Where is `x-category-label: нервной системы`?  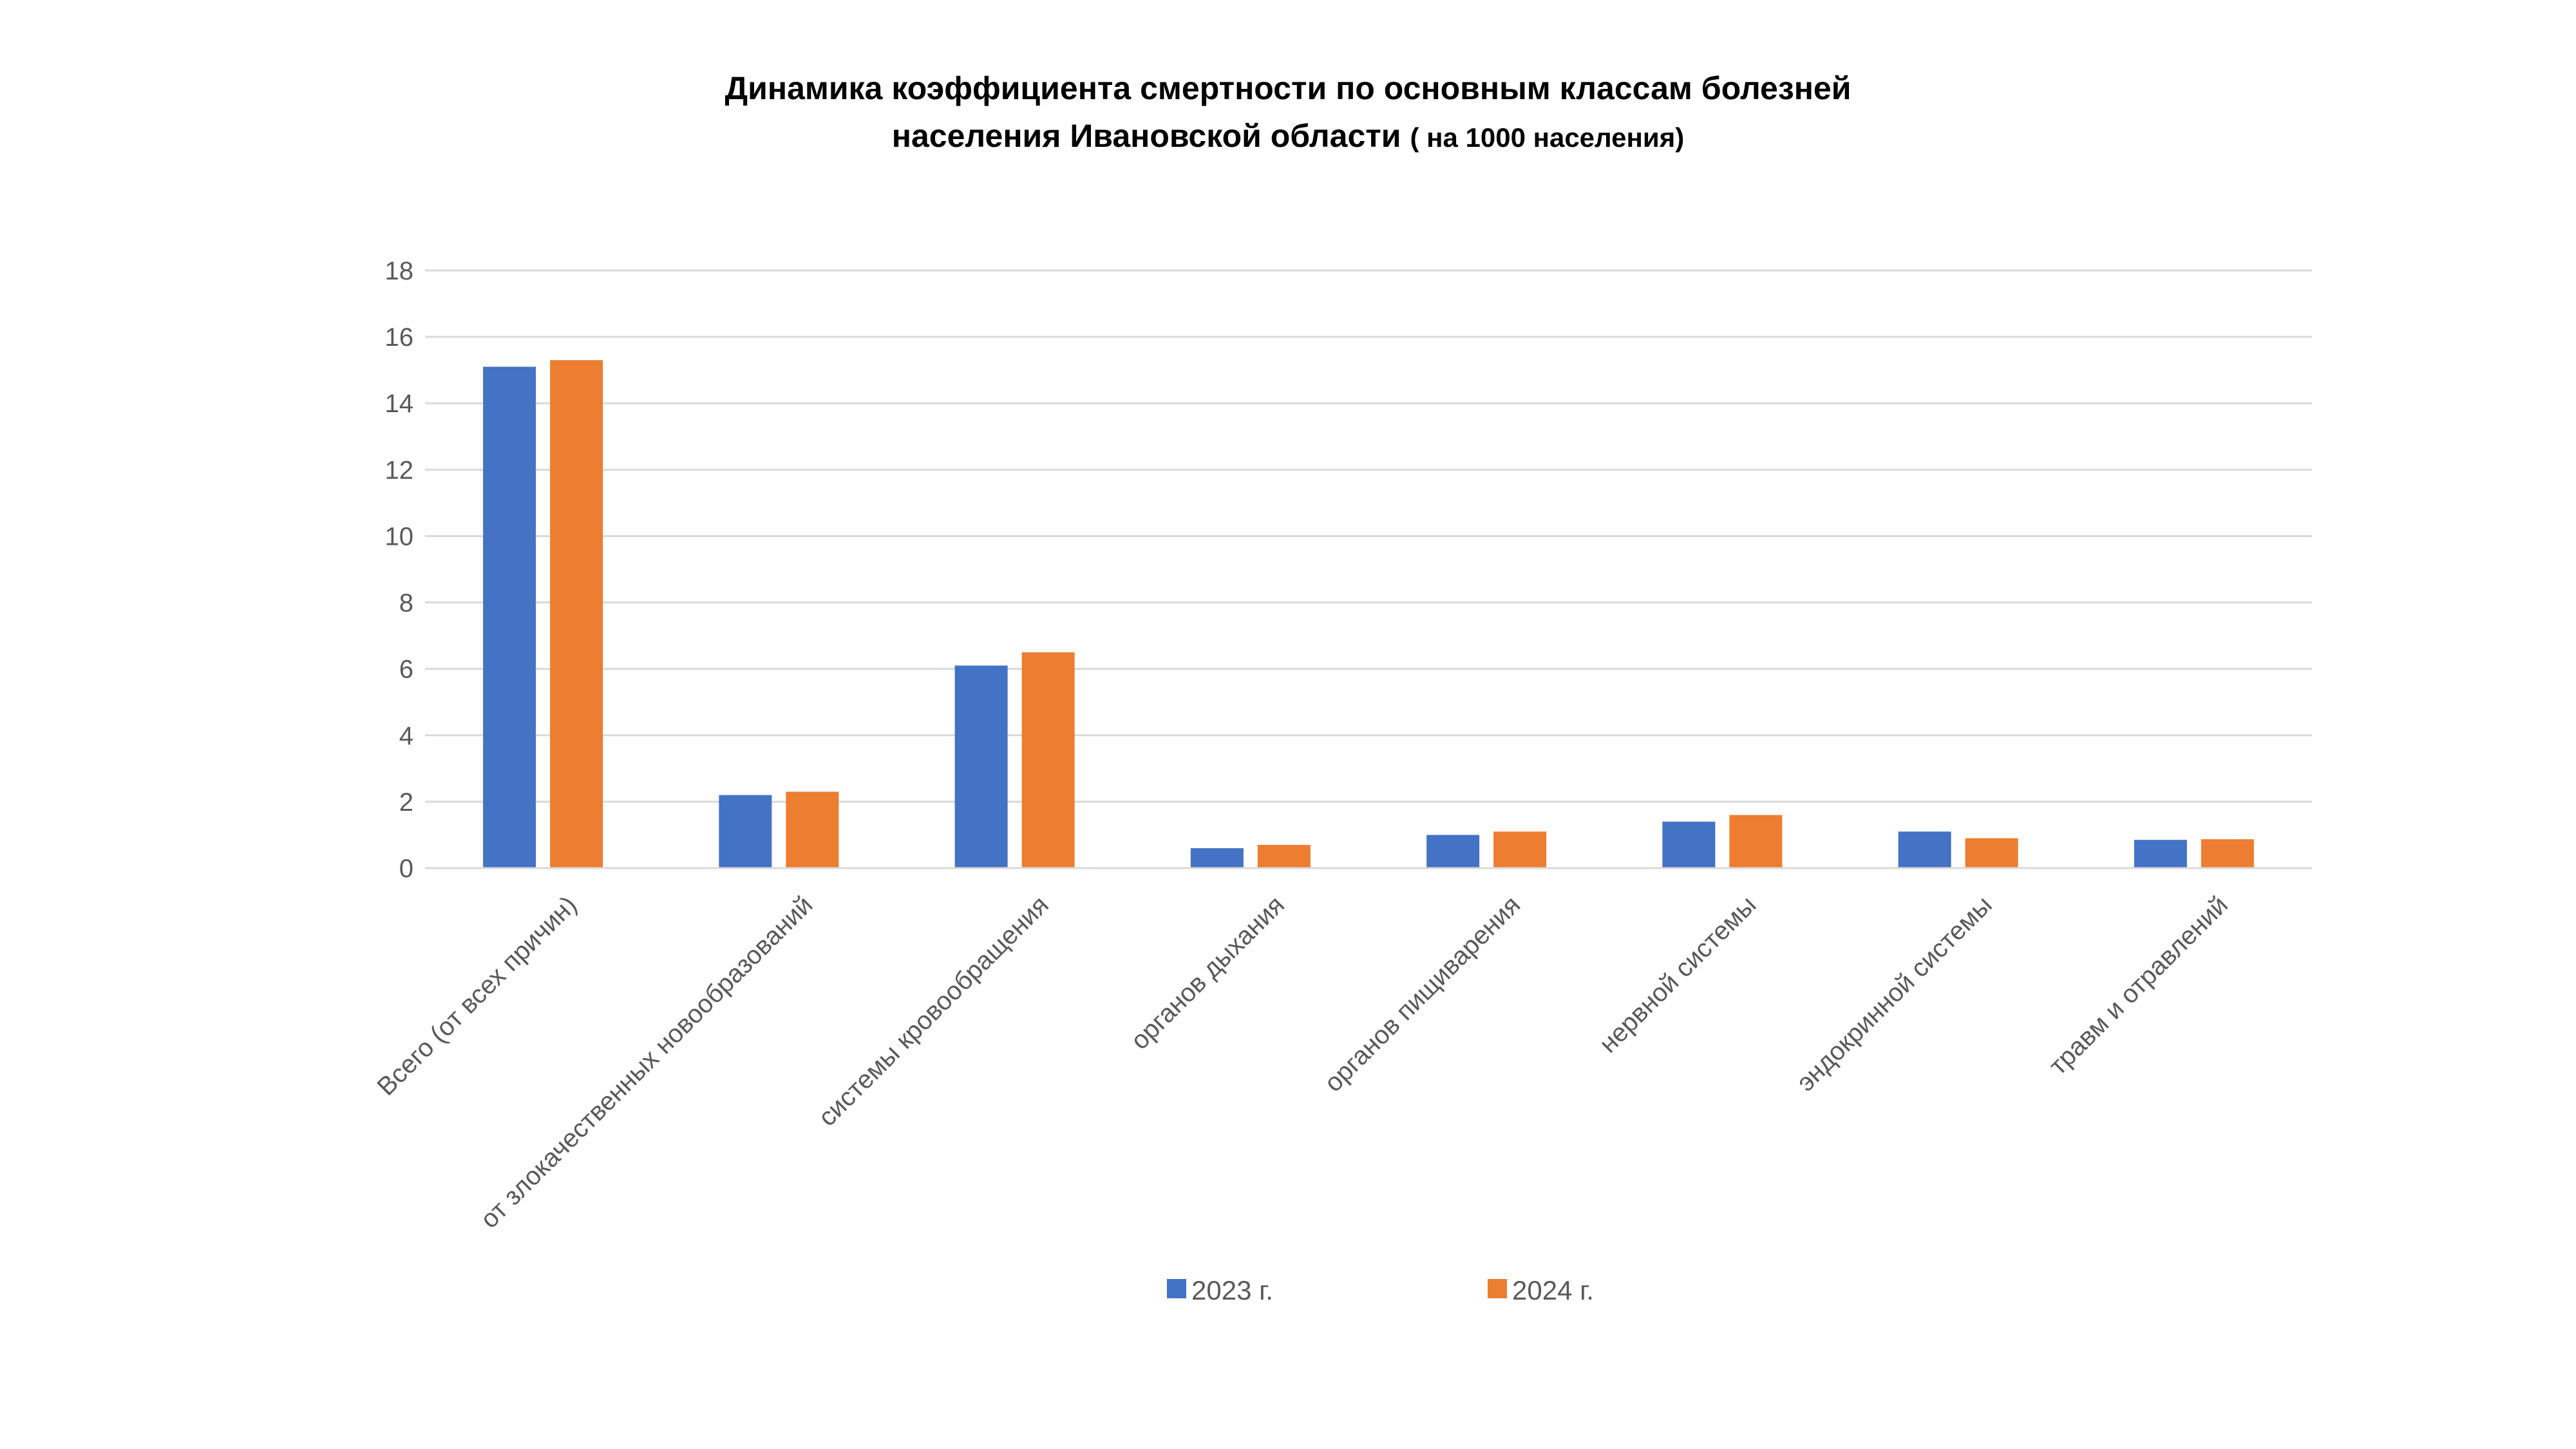
x-category-label: нервной системы is located at coordinates (1677, 975).